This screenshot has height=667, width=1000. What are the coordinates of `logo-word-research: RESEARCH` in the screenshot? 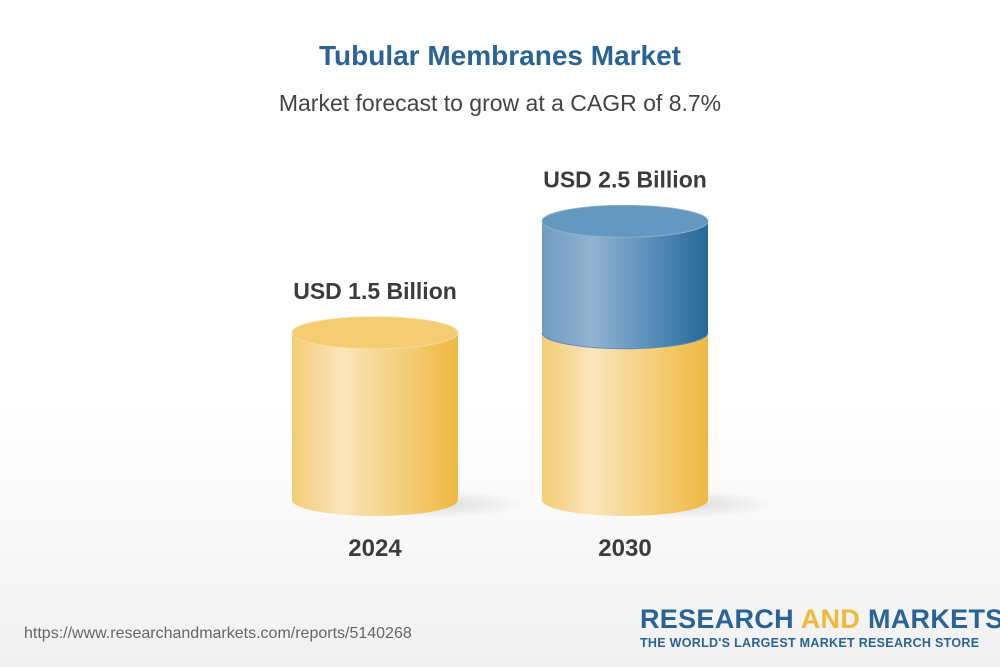 It's located at (717, 619).